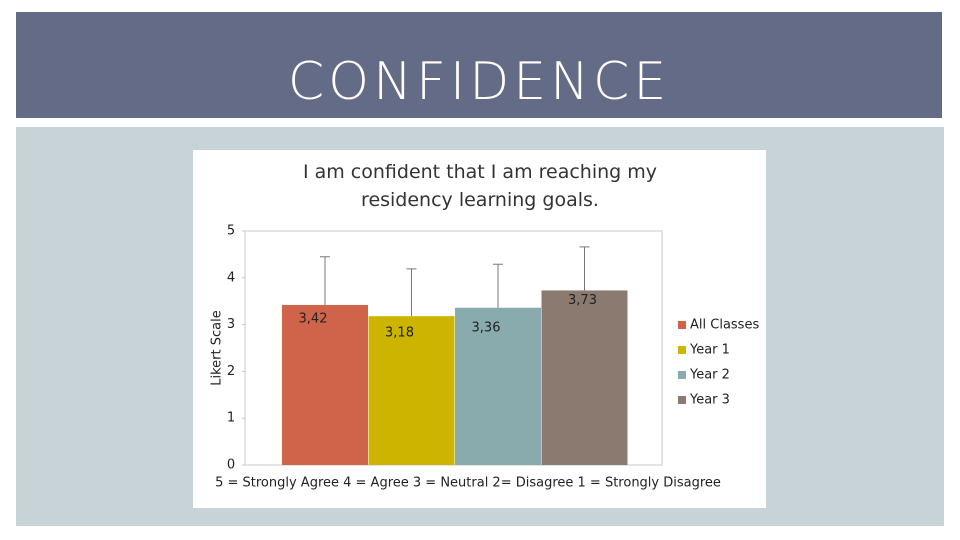  Describe the element at coordinates (724, 325) in the screenshot. I see `legend-label: All Classes` at that location.